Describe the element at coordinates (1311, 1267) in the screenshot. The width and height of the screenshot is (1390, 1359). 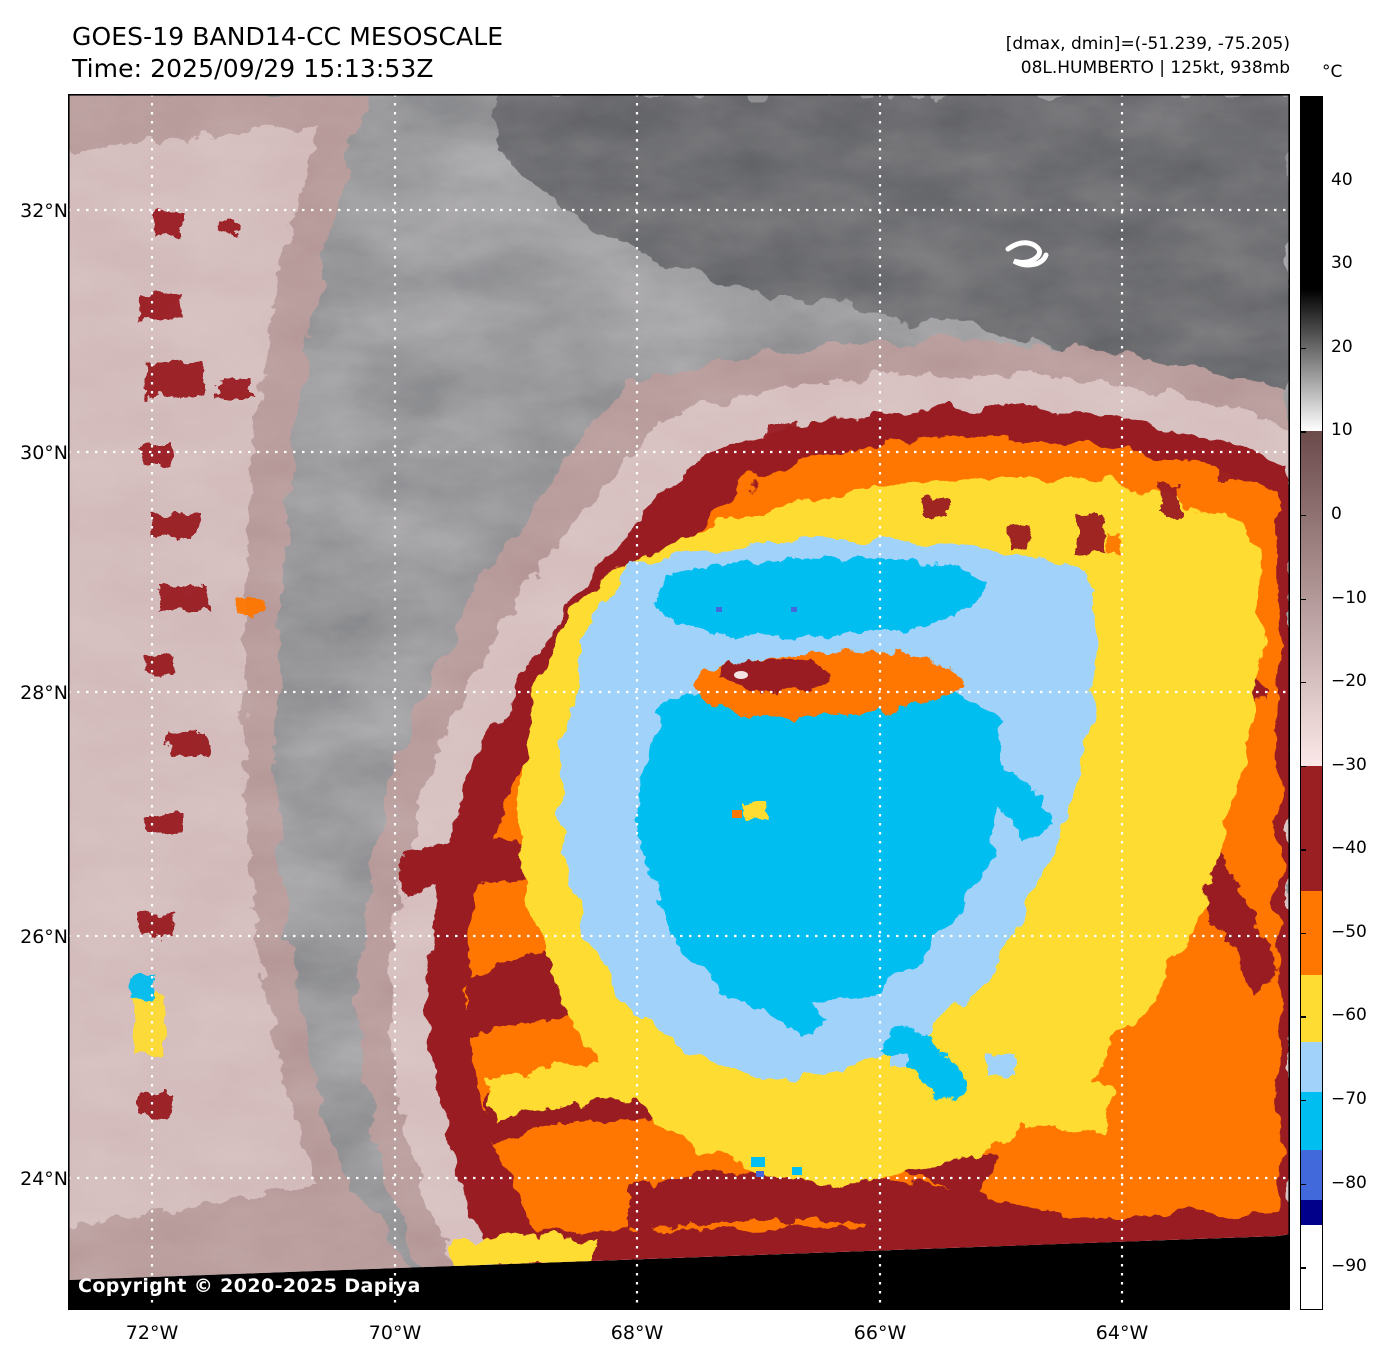
I see `colorbar-band-white` at that location.